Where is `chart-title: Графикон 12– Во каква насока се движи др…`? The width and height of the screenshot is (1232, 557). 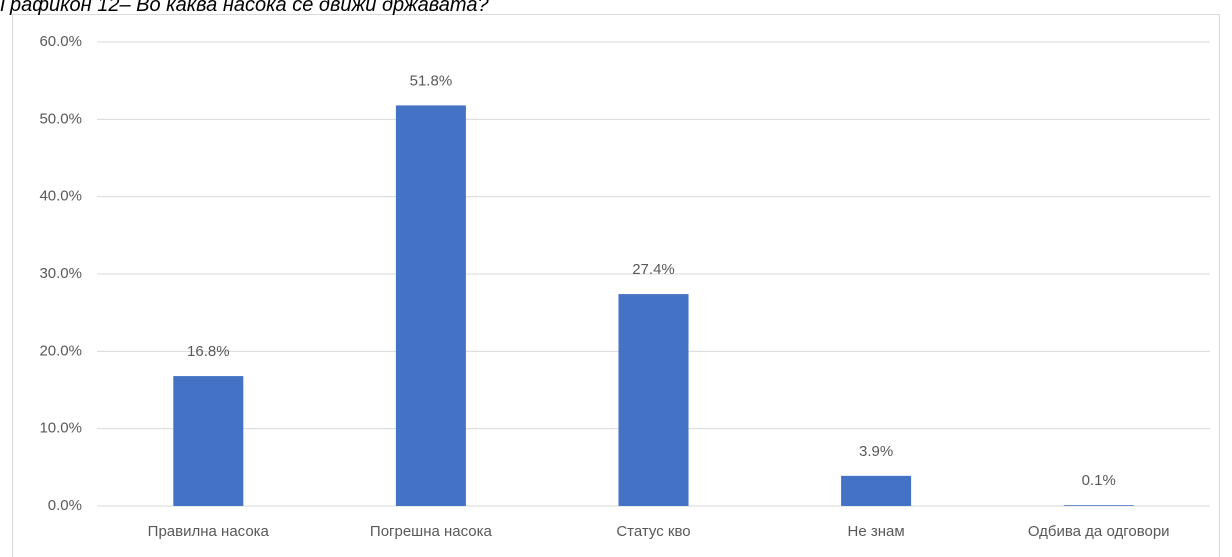 chart-title: Графикон 12– Во каква насока се движи др… is located at coordinates (244, 8).